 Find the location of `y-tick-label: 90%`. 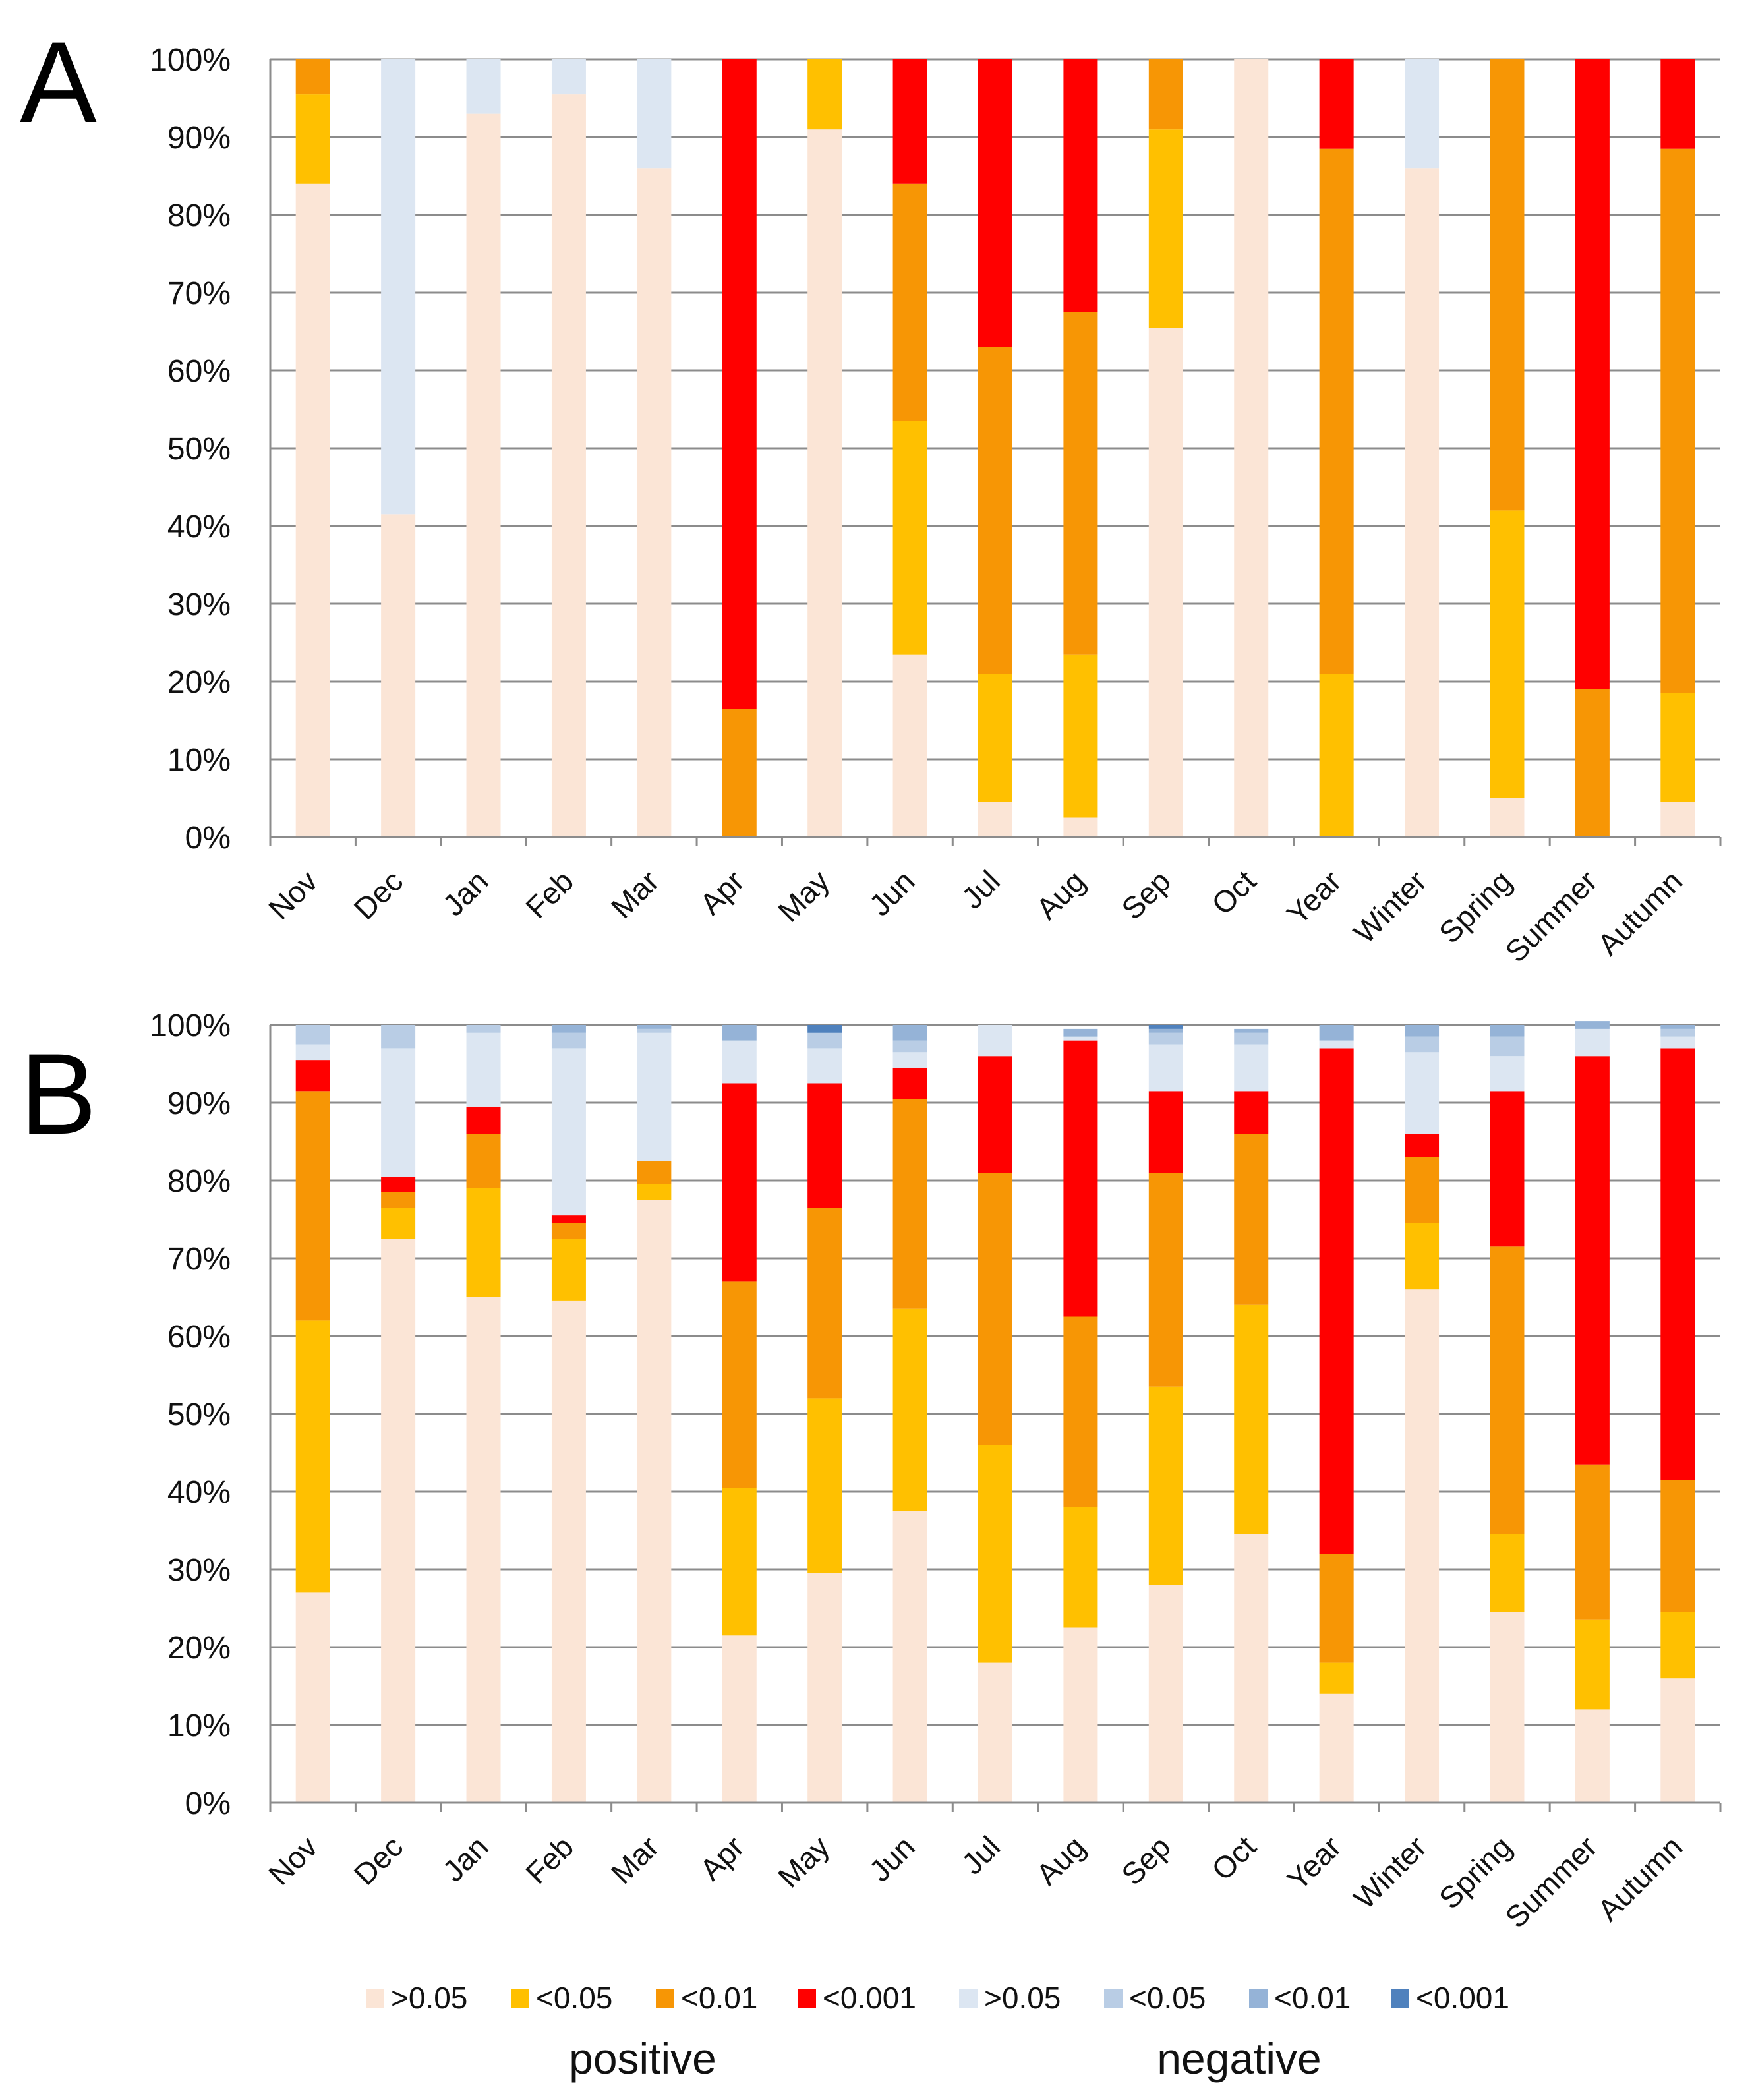

y-tick-label: 90% is located at coordinates (199, 138).